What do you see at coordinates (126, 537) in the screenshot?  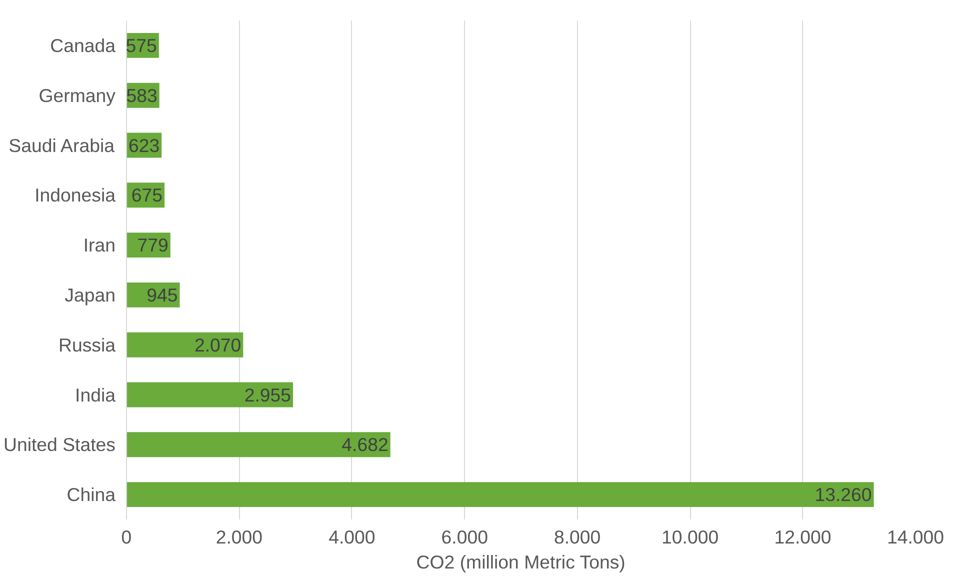 I see `x-tick-label: 0` at bounding box center [126, 537].